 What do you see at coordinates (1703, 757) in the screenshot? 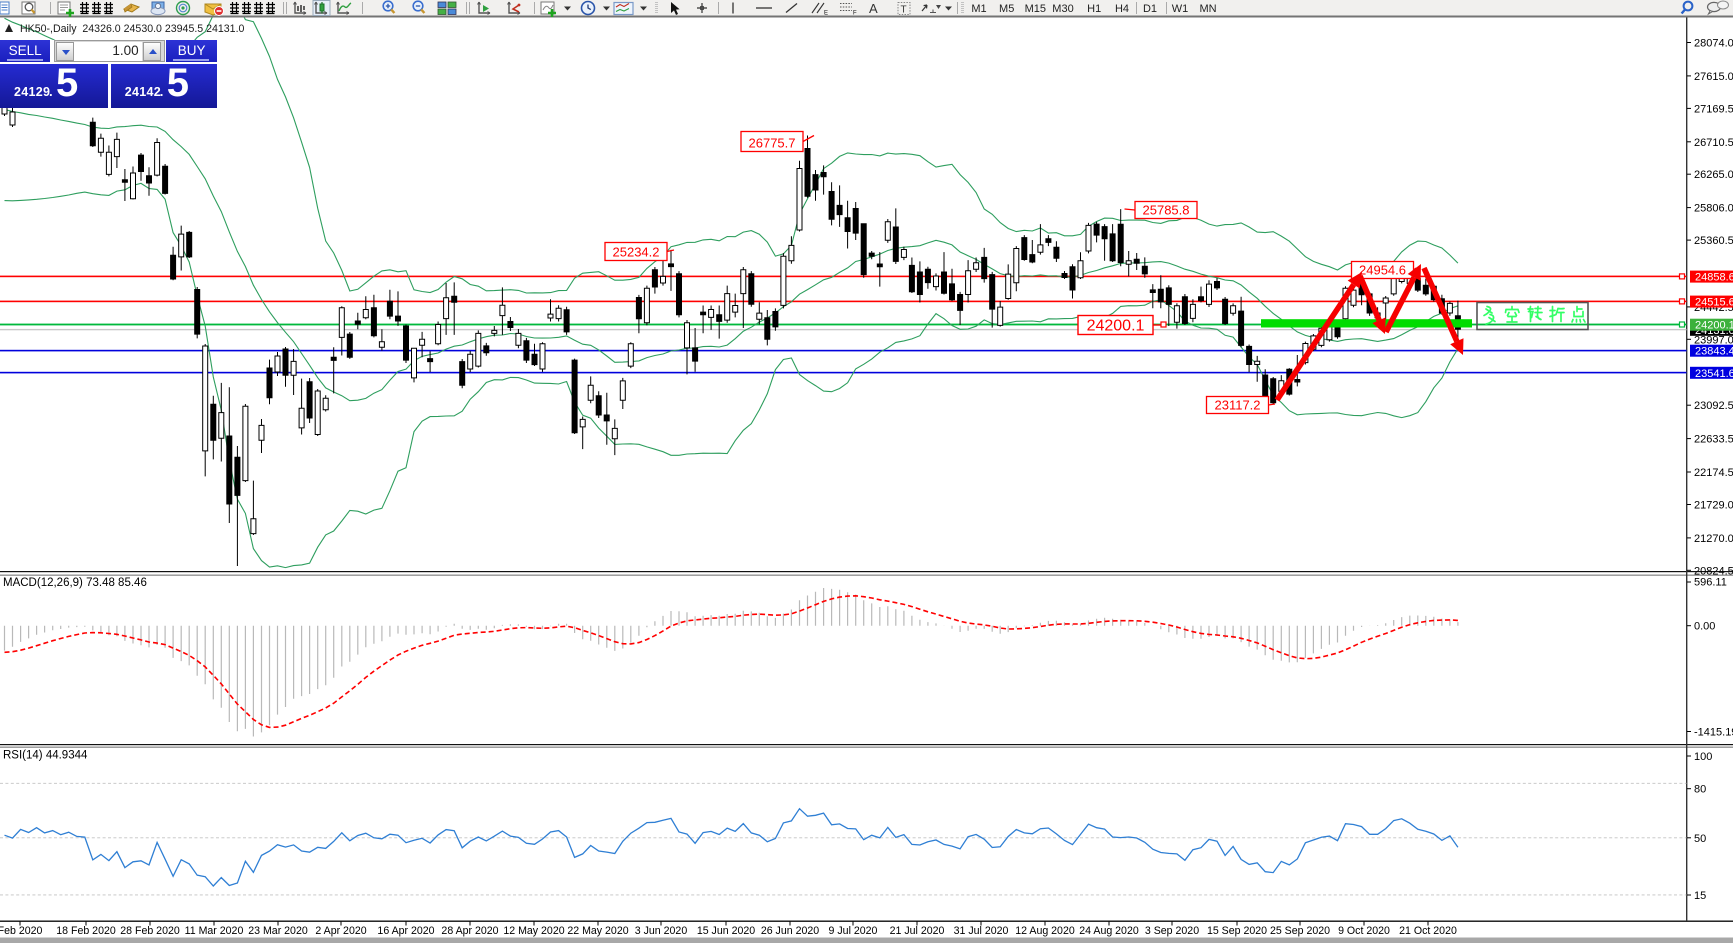
I see `svg-text: 100` at bounding box center [1703, 757].